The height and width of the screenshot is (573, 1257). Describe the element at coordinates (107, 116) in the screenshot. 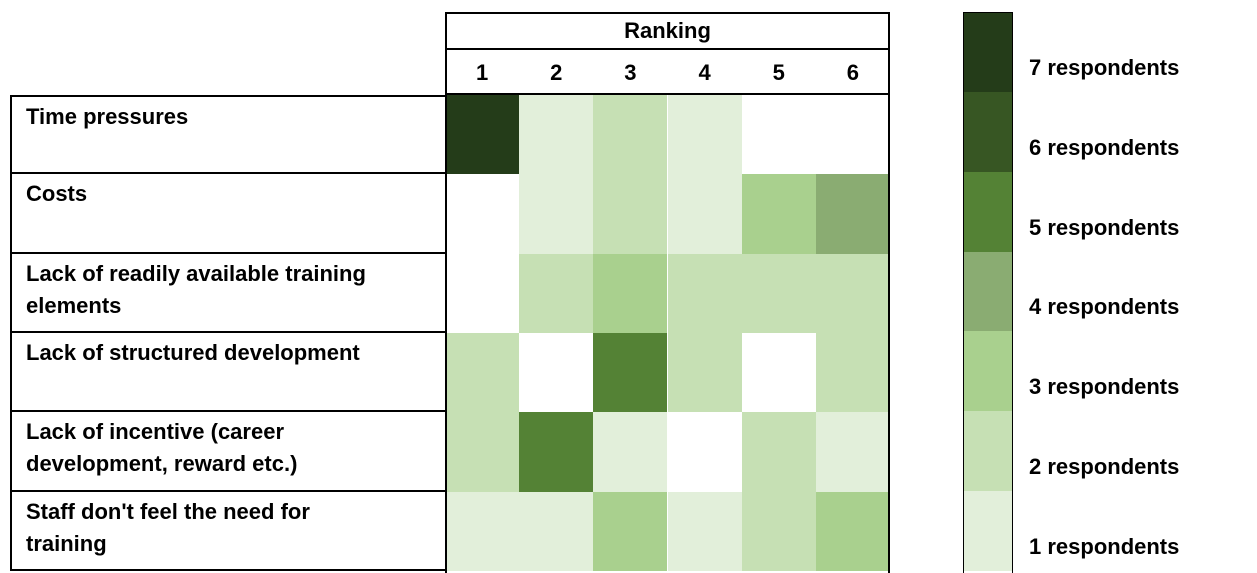

I see `row-label-text: Time pressures` at that location.